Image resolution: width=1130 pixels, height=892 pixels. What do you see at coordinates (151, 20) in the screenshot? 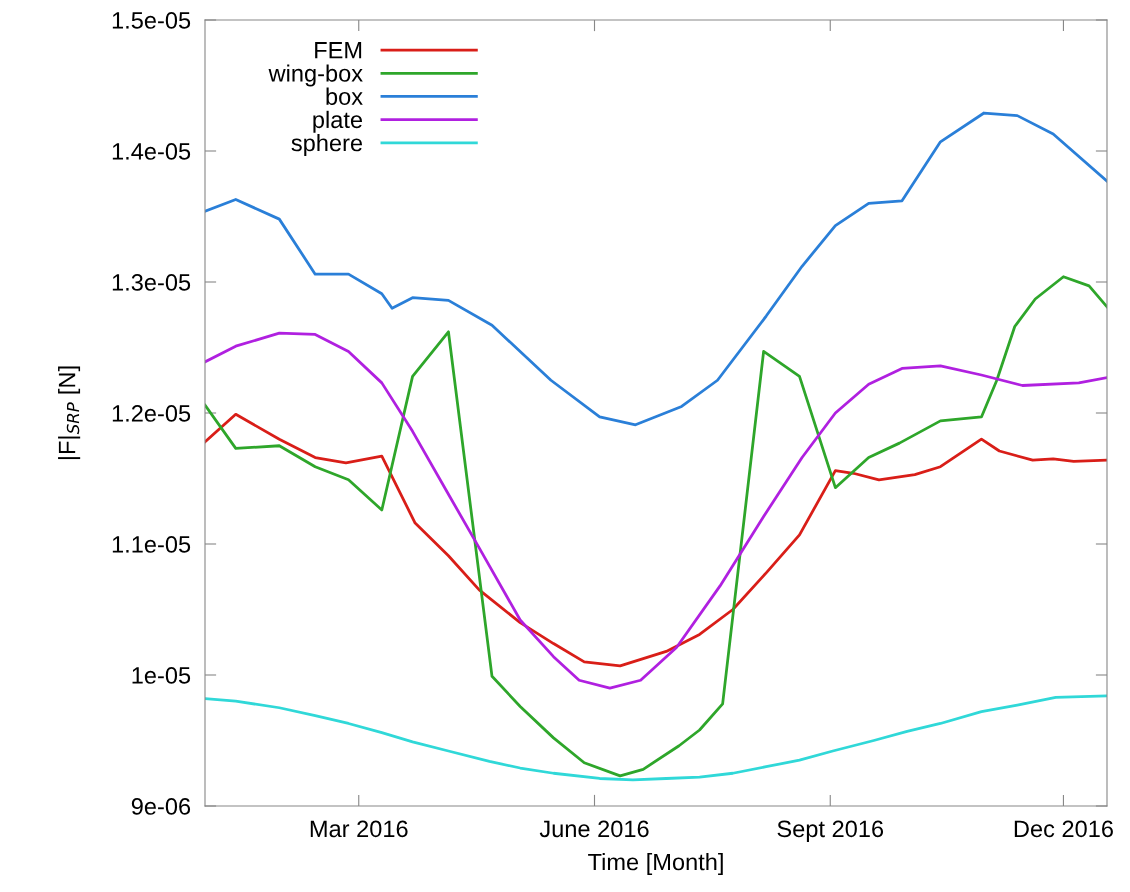
I see `y-tick-label: 1.5e-05` at bounding box center [151, 20].